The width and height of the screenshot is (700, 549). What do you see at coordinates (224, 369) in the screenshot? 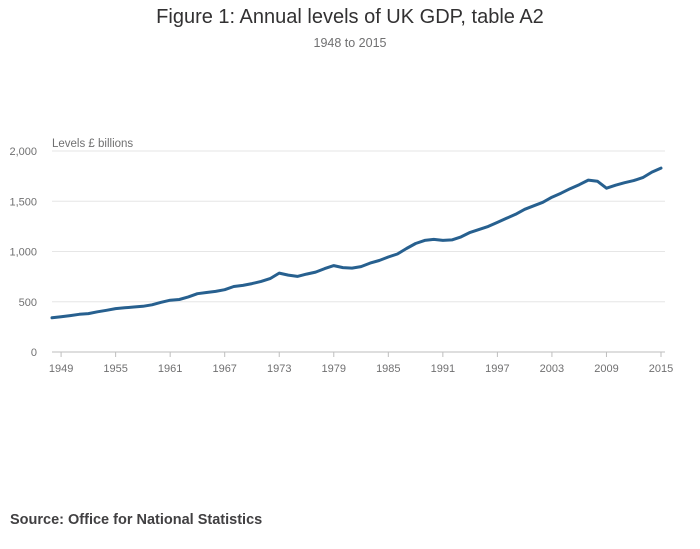
I see `x-tick-label: 1967` at bounding box center [224, 369].